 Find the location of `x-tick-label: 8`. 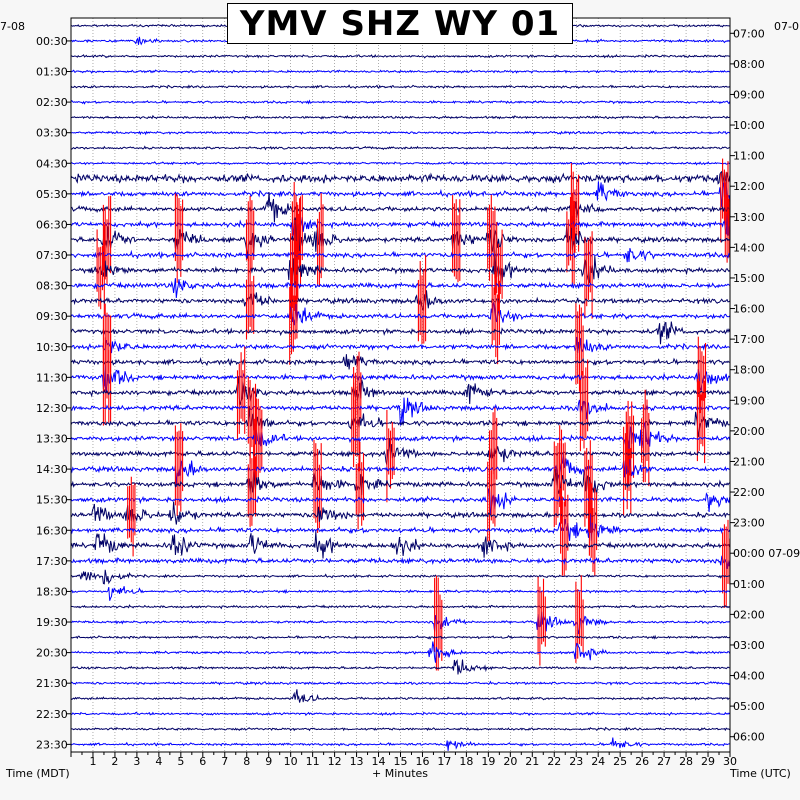

x-tick-label: 8 is located at coordinates (246, 761).